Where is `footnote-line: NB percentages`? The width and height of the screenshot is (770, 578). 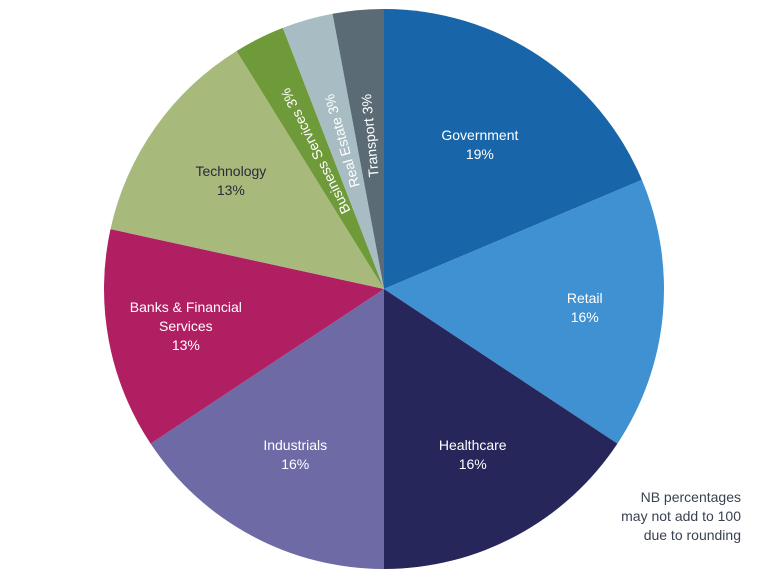
footnote-line: NB percentages is located at coordinates (690, 497).